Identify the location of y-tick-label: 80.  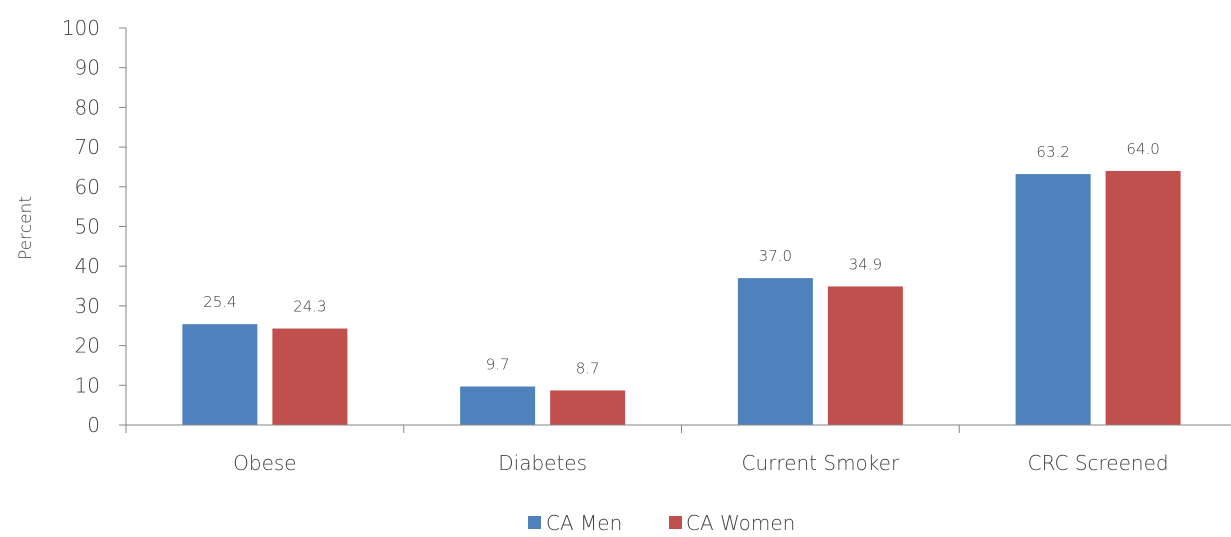
(87, 107).